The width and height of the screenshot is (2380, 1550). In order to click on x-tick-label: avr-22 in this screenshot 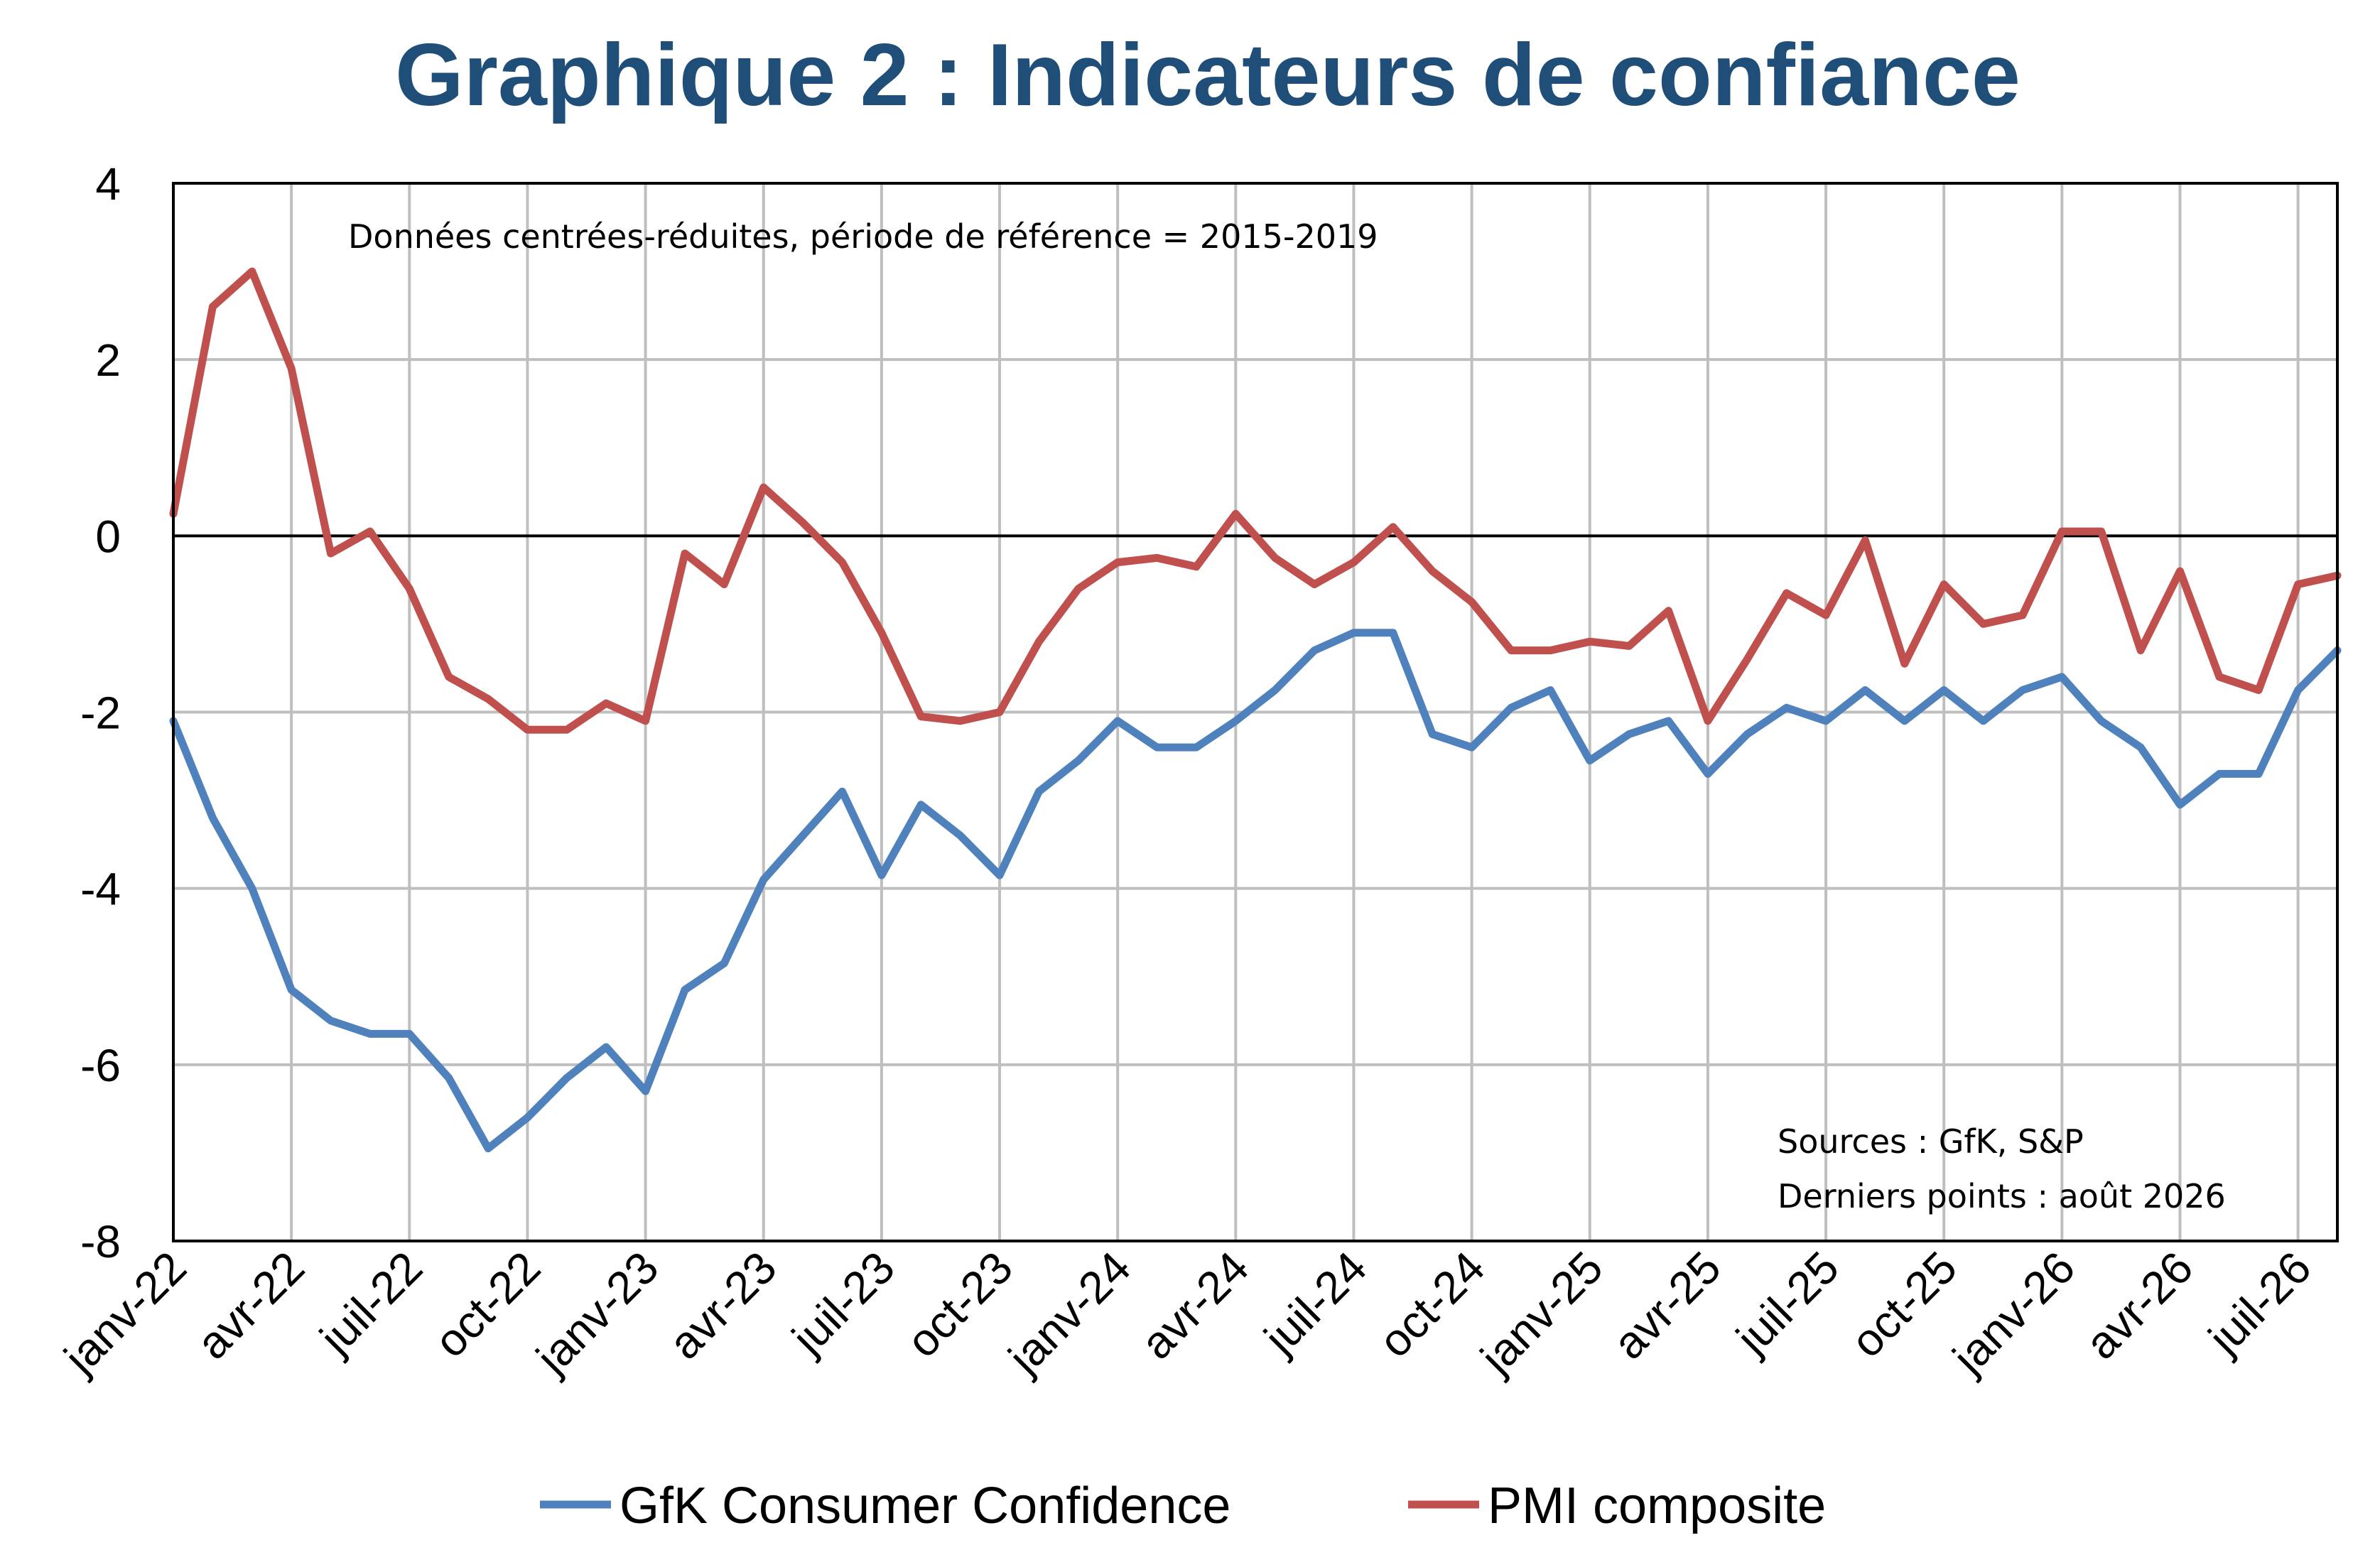, I will do `click(251, 1305)`.